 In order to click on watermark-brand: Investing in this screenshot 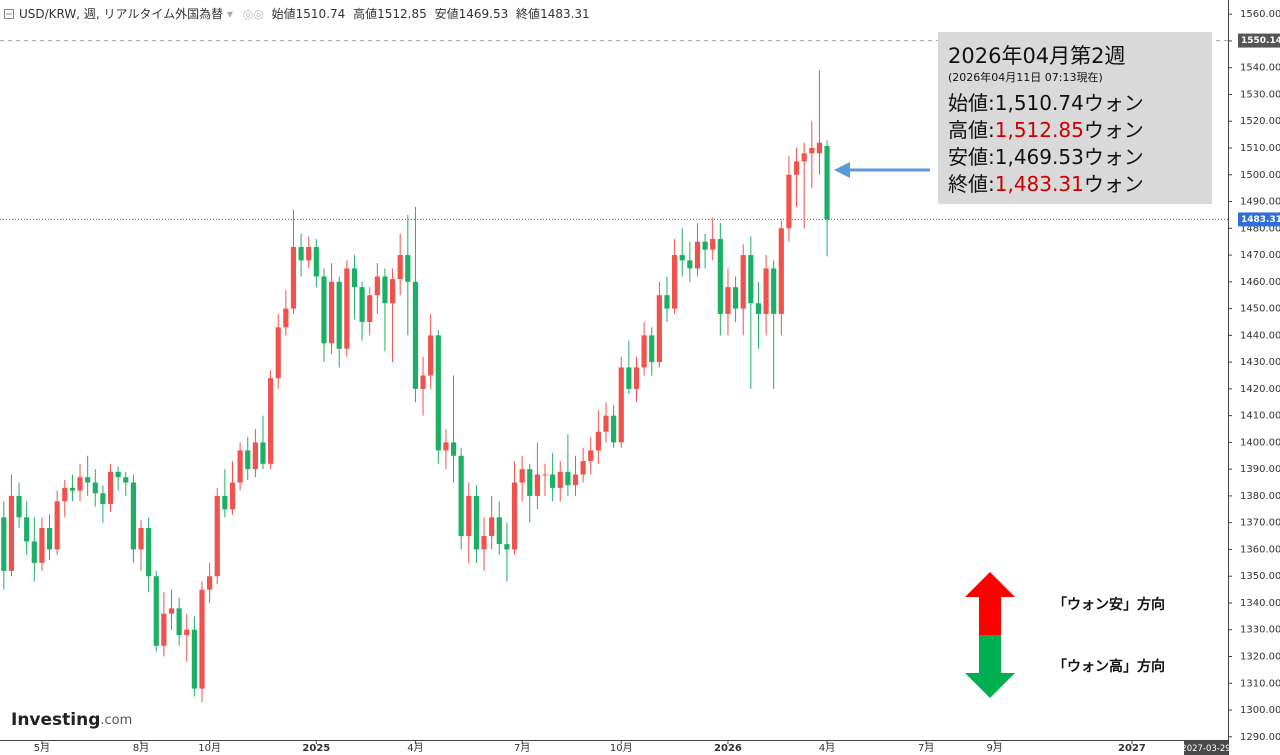, I will do `click(55, 720)`.